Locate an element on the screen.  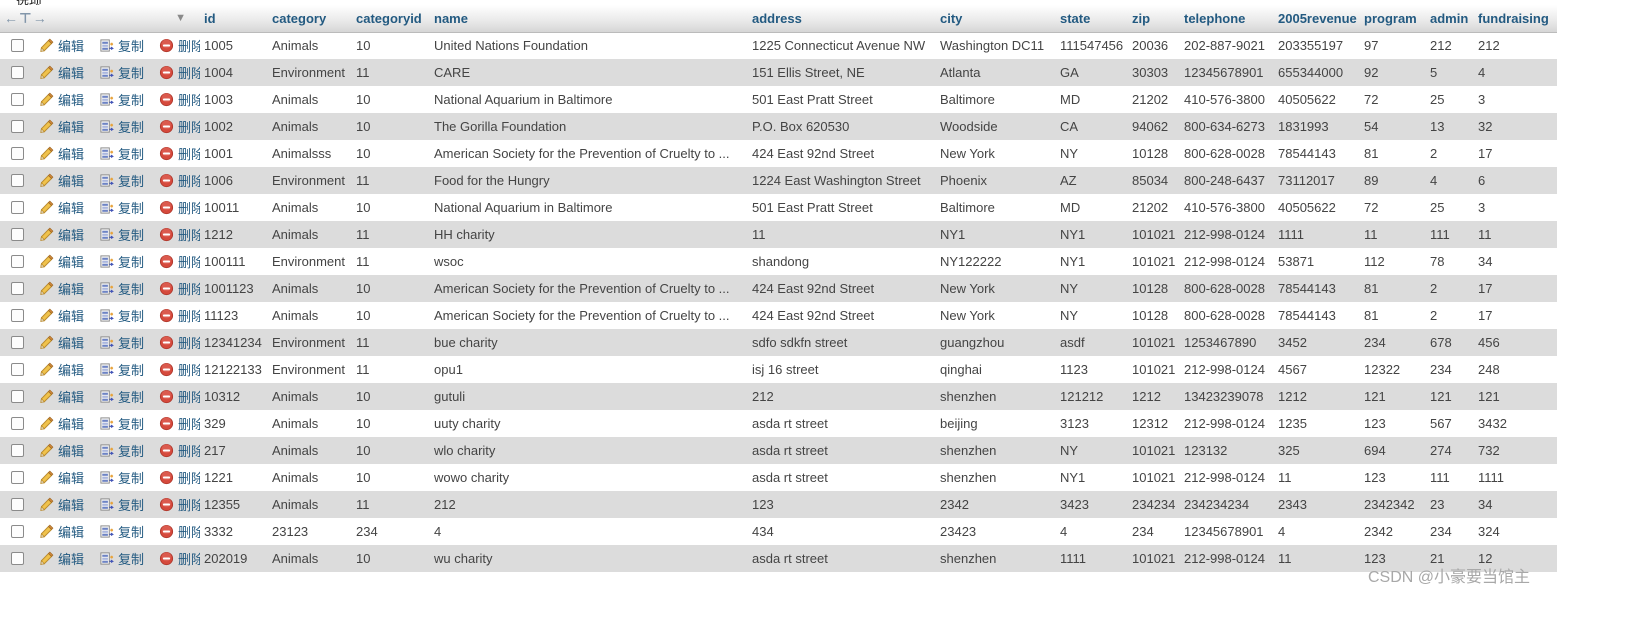
column-header-fundraising: fundraising is located at coordinates (1515, 19).